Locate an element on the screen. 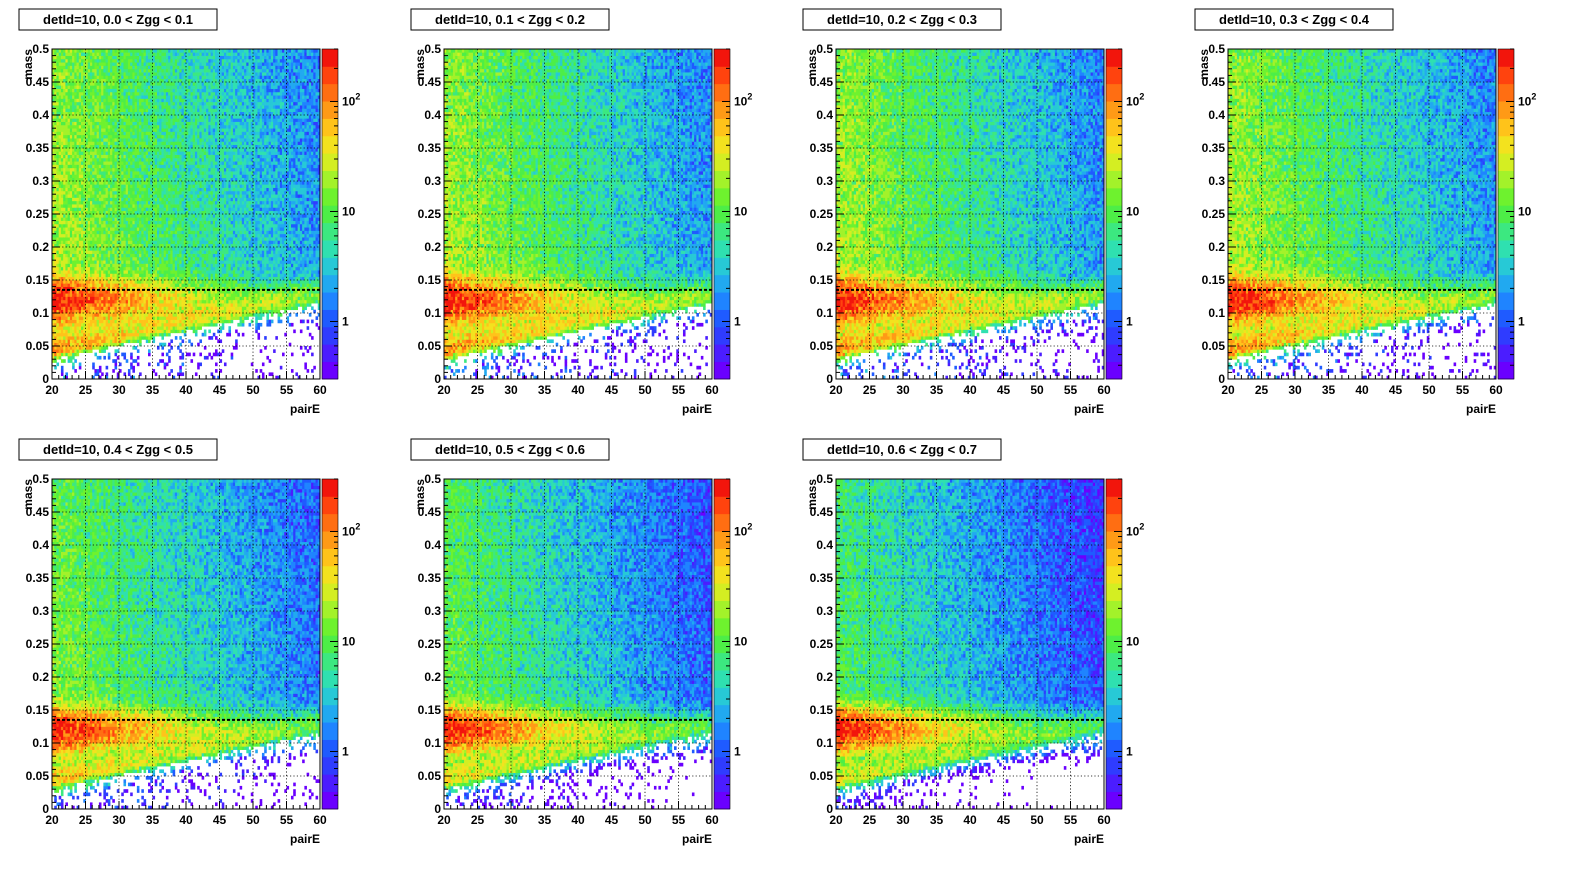 The width and height of the screenshot is (1596, 872). panel-title: detId=10, 0.4 < Zgg < 0.5 is located at coordinates (118, 449).